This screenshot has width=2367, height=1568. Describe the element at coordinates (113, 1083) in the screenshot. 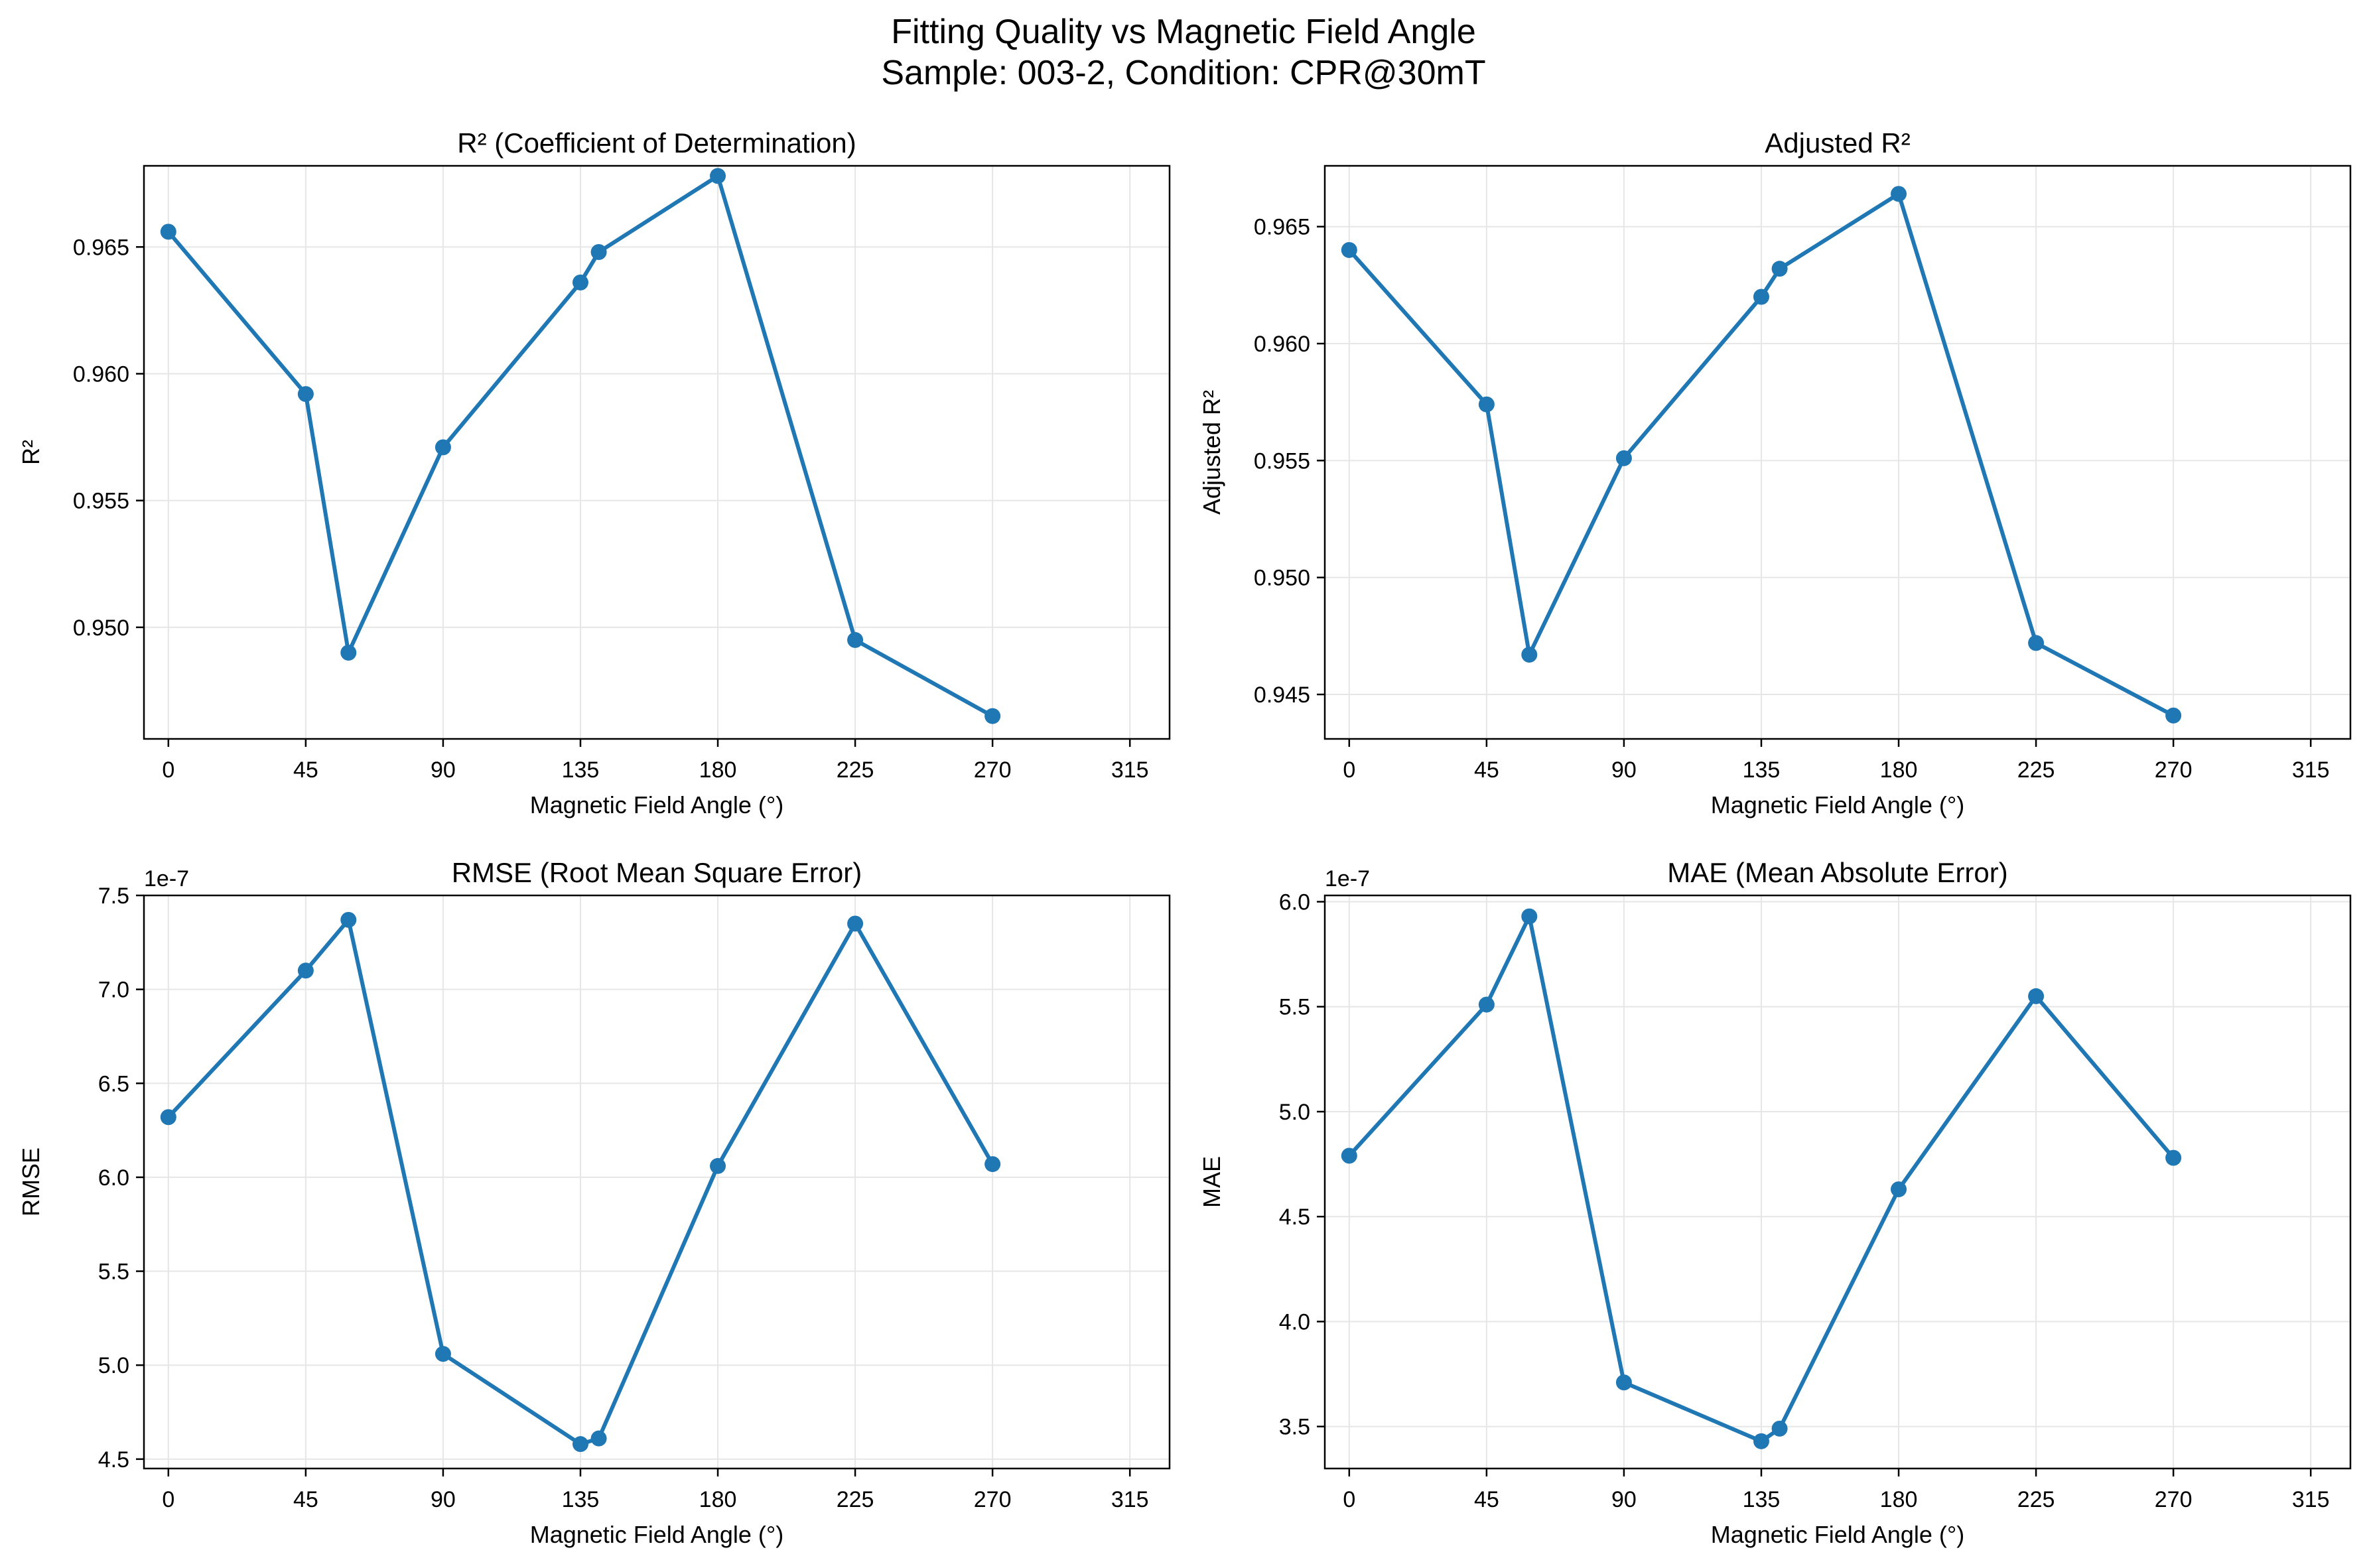

I see `y-tick-label: 6.5` at that location.